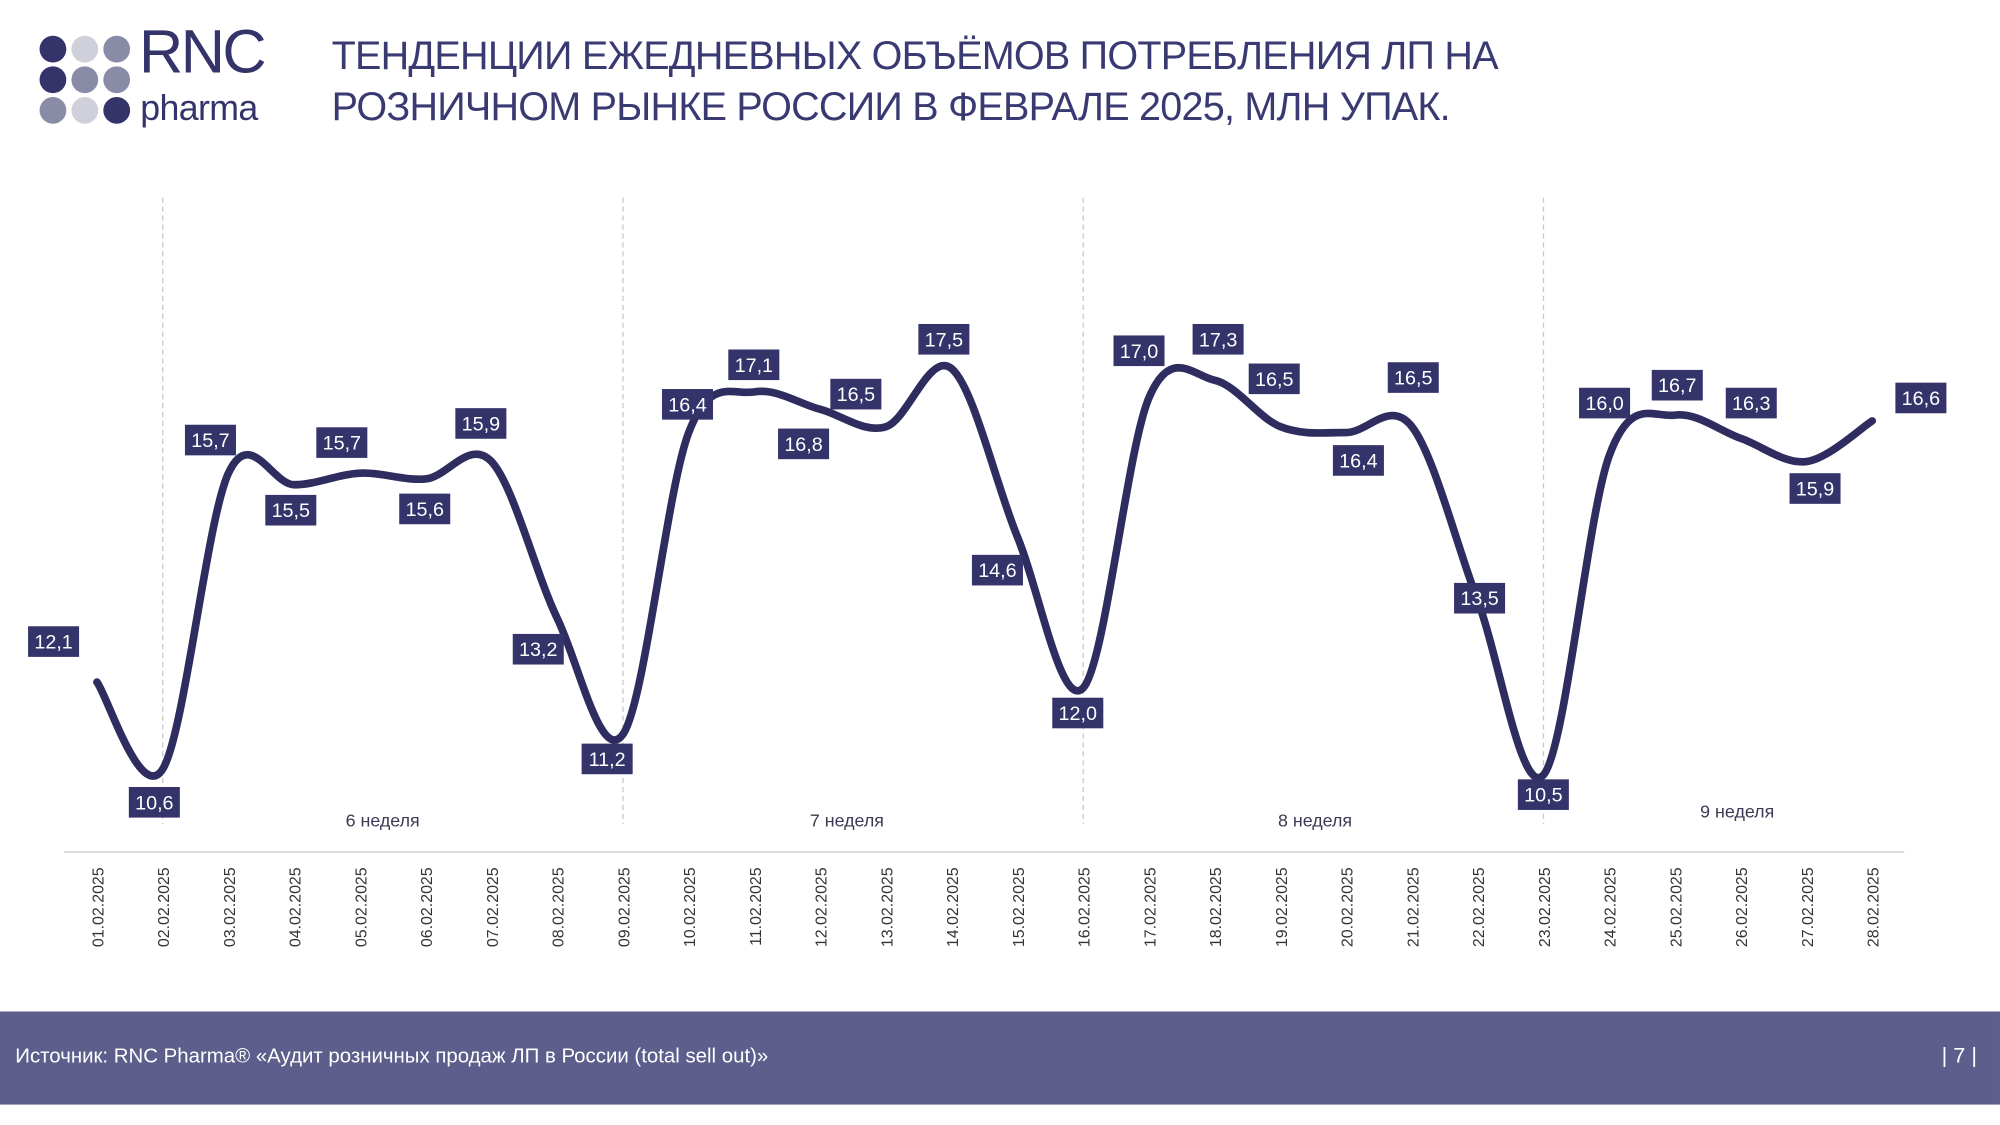 The height and width of the screenshot is (1125, 2000). Describe the element at coordinates (822, 907) in the screenshot. I see `x-tick-label: 12.02.2025` at that location.